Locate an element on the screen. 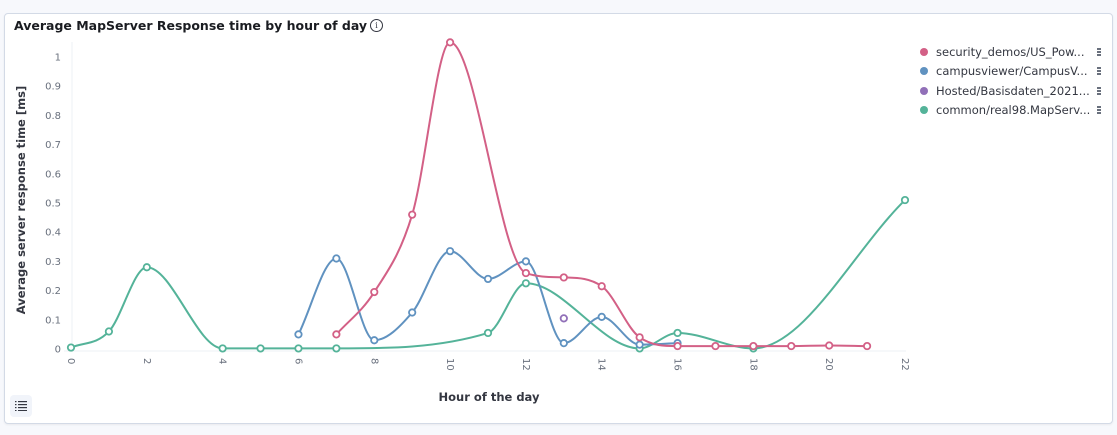 The height and width of the screenshot is (435, 1117). list-icon is located at coordinates (21, 406).